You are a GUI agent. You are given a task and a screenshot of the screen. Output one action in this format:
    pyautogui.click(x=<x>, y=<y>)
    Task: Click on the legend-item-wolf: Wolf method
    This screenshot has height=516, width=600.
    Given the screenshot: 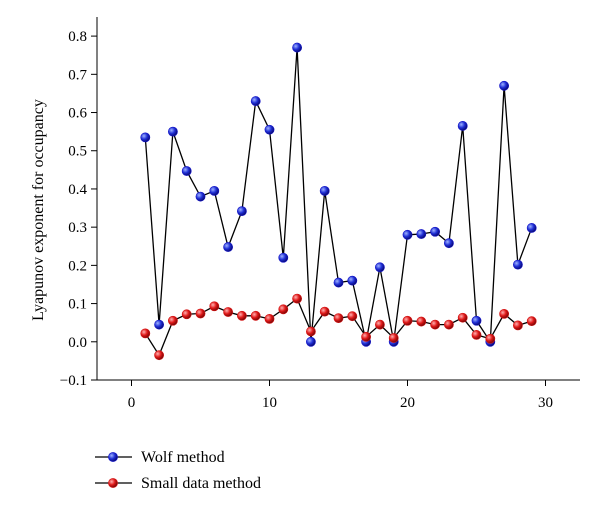 What is the action you would take?
    pyautogui.click(x=160, y=457)
    